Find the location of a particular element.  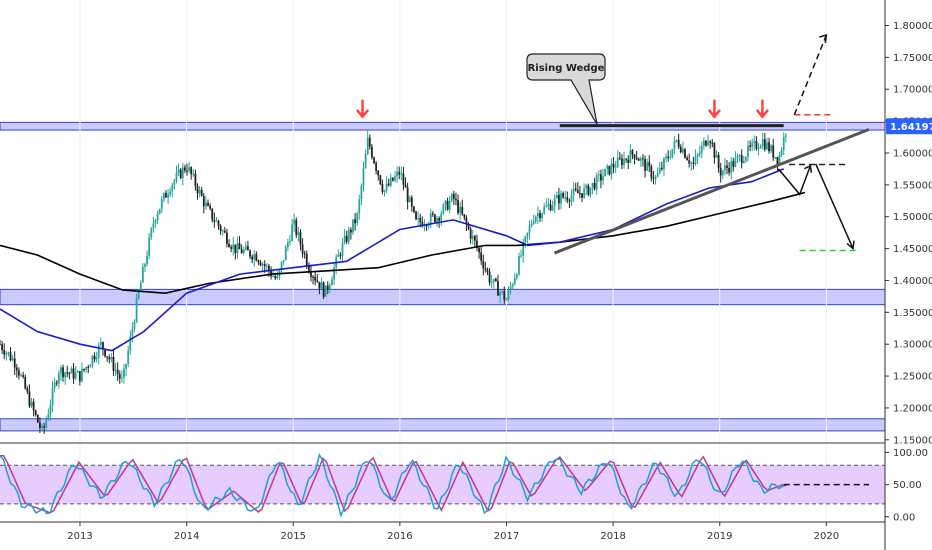

stochastic-pane is located at coordinates (442, 485).